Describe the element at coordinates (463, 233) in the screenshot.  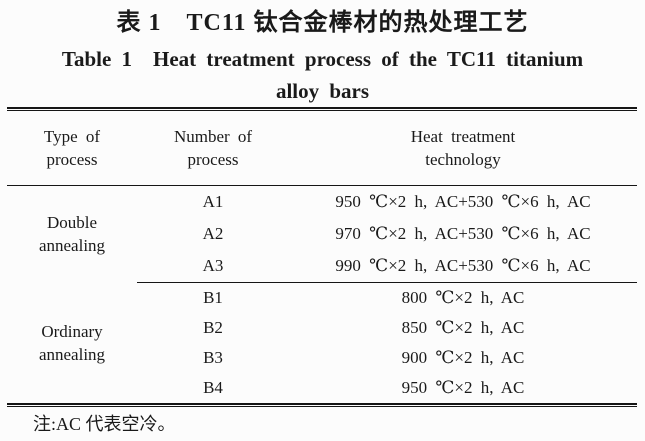
I see `treatment-technology-cell: 970 ℃×2 h, AC+530 ℃×6 h, AC` at that location.